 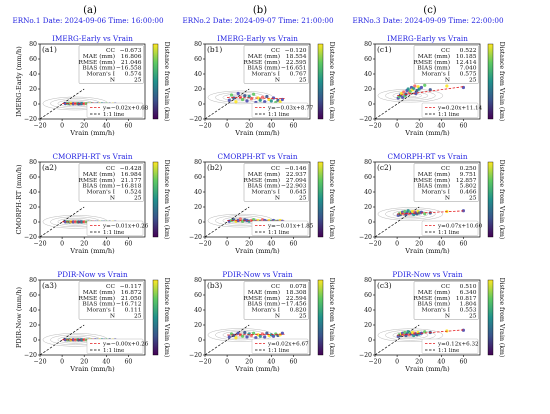 What do you see at coordinates (155, 199) in the screenshot?
I see `colorbar` at bounding box center [155, 199].